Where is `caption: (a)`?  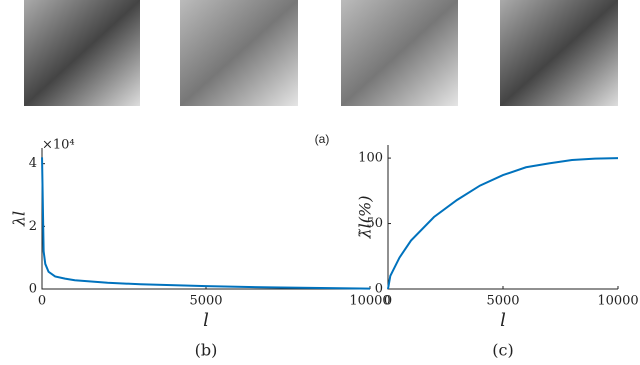
caption: (a) is located at coordinates (322, 139).